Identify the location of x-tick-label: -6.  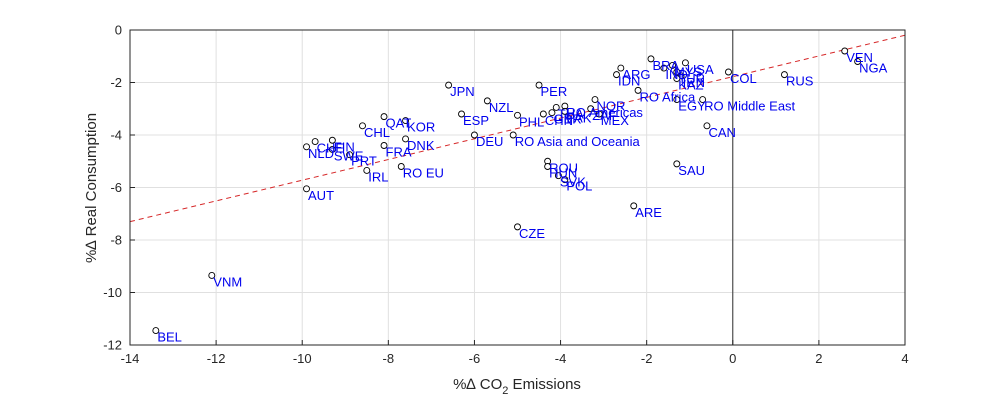
(475, 358).